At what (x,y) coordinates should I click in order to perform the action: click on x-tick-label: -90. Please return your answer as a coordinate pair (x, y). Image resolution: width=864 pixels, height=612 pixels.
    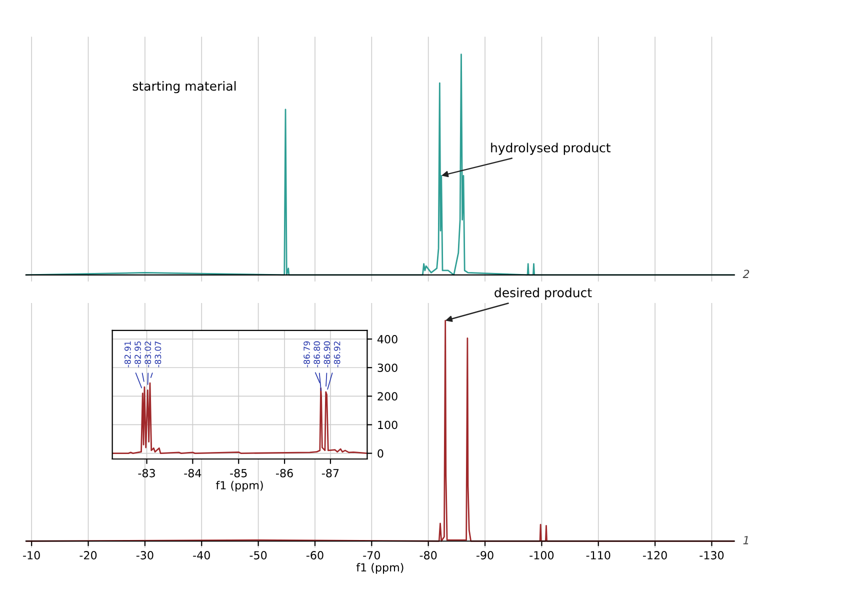
    Looking at the image, I should click on (485, 555).